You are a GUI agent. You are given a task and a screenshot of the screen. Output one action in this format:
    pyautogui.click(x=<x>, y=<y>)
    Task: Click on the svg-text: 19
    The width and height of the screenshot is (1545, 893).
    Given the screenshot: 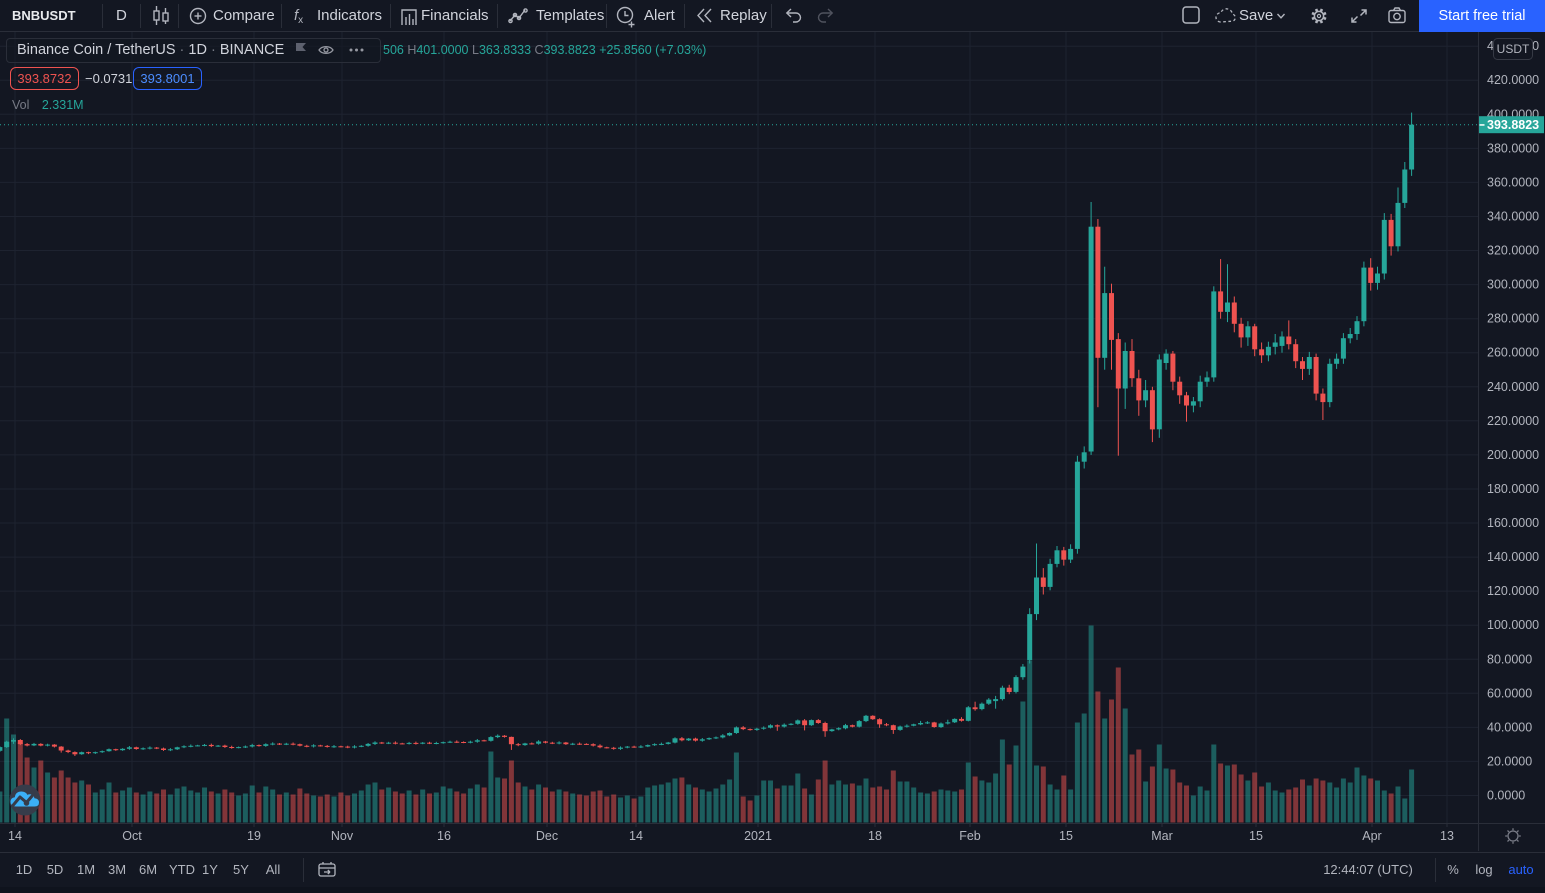 What is the action you would take?
    pyautogui.click(x=254, y=836)
    